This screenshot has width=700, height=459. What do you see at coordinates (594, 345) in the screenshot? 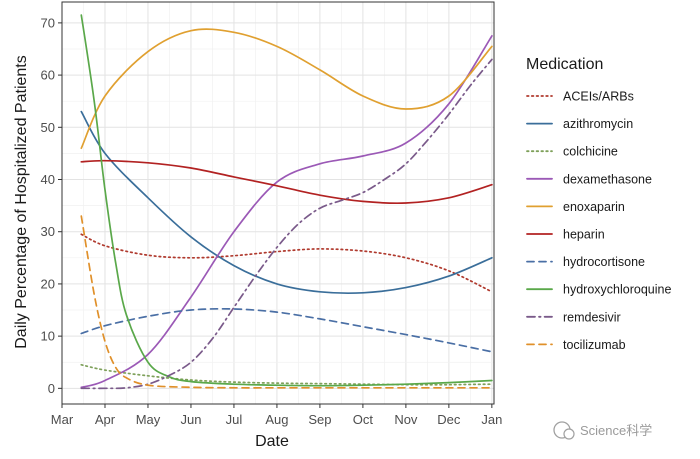
I see `legend-label-tocilizumab: tocilizumab` at bounding box center [594, 345].